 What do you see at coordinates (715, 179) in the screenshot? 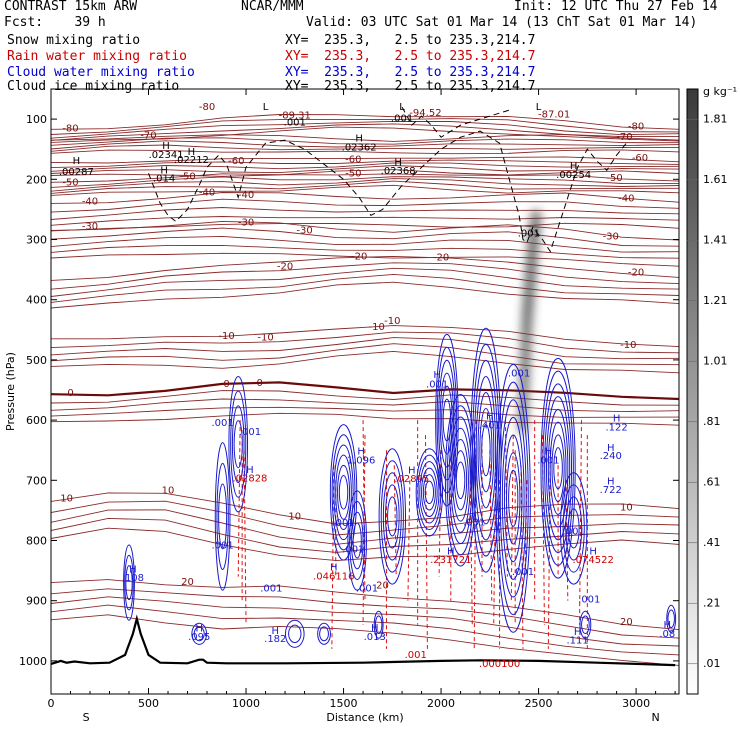
I see `colorbar-label: 1.61` at bounding box center [715, 179].